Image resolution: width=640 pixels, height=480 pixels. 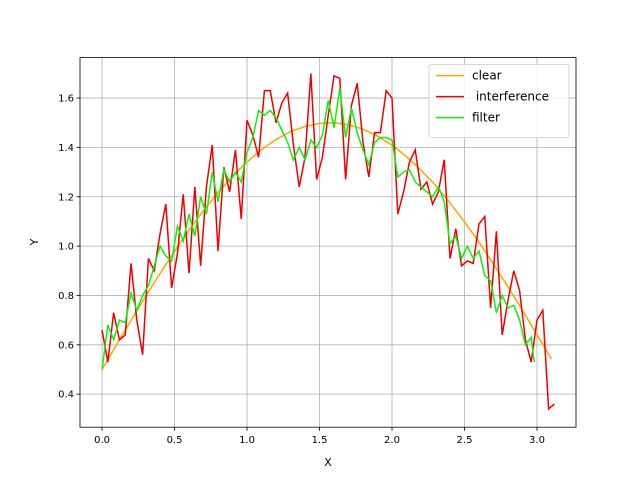 I want to click on y-tick-label: 0.4, so click(x=66, y=395).